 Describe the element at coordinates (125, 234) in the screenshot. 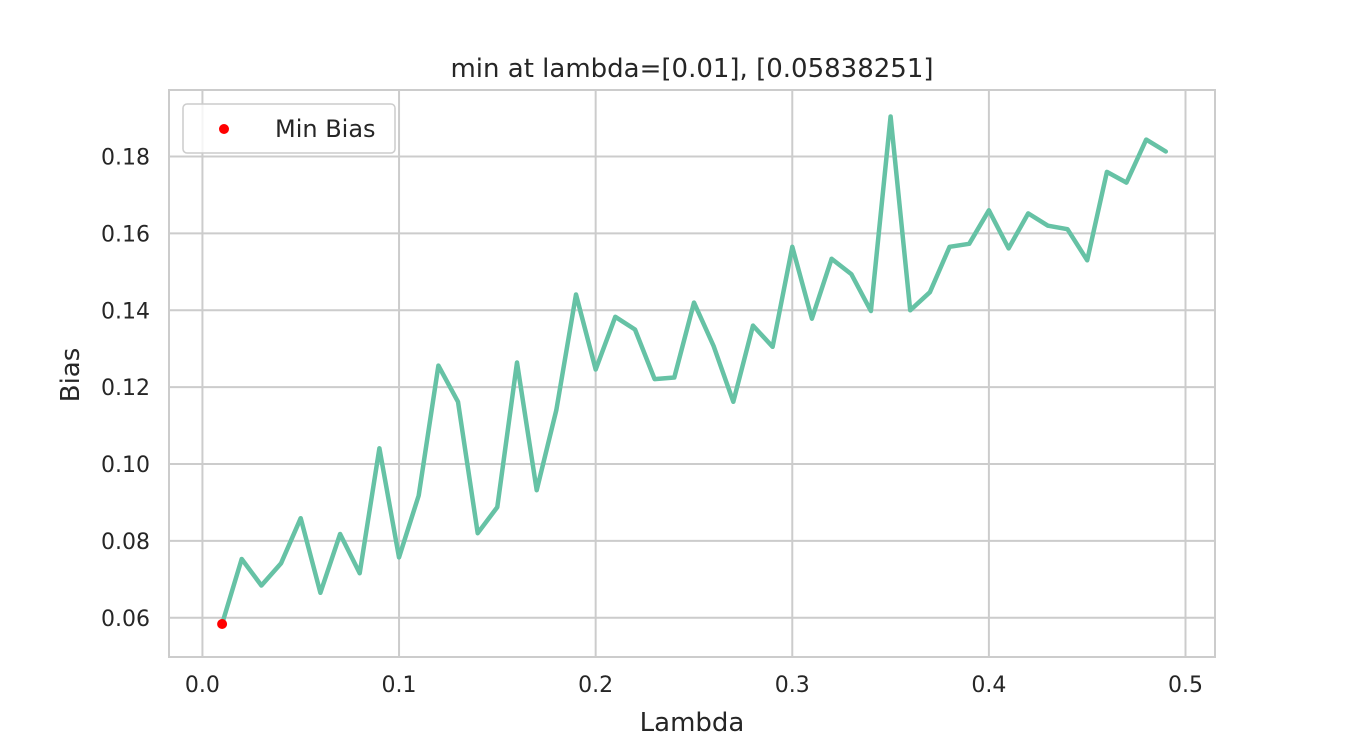

I see `y-tick-label: 0.16` at that location.